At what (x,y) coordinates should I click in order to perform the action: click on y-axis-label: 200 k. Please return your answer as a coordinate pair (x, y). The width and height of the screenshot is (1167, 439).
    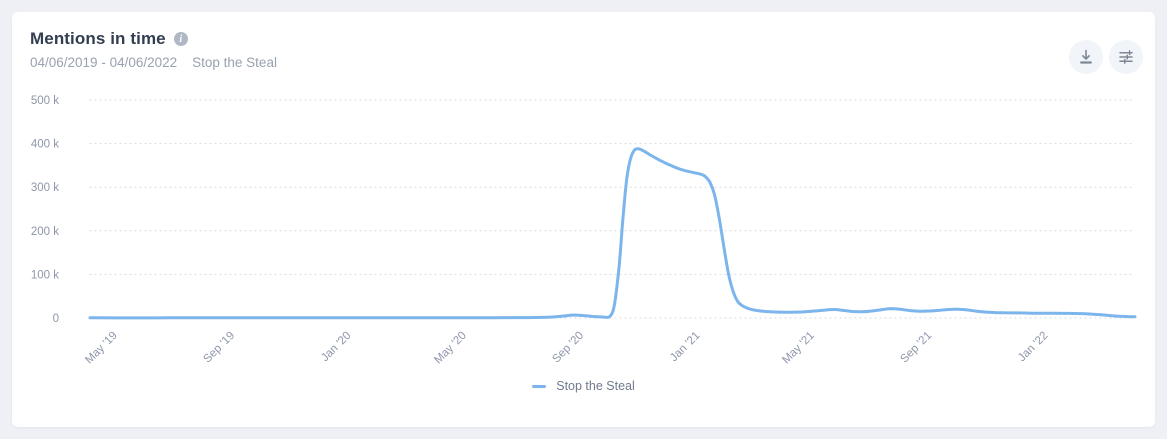
    Looking at the image, I should click on (45, 232).